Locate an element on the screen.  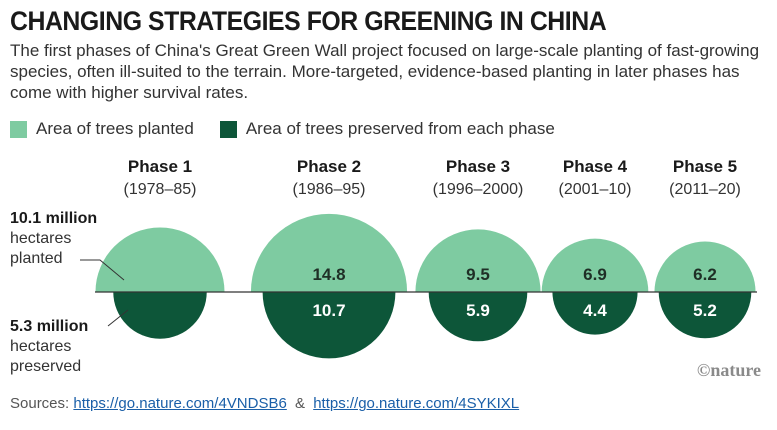
phase-label-1: Phase 1 is located at coordinates (160, 166).